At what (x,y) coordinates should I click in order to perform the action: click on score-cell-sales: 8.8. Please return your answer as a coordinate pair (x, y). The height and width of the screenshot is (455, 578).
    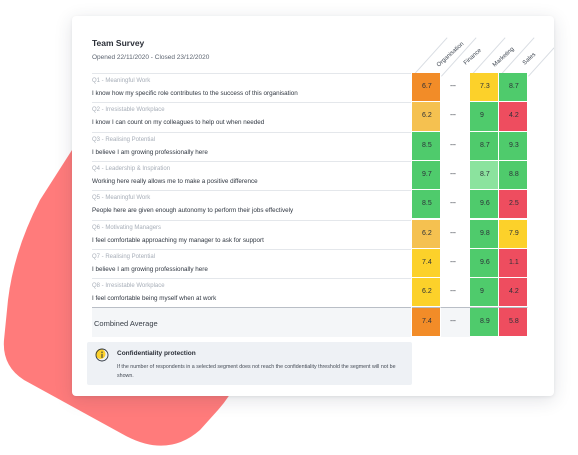
    Looking at the image, I should click on (513, 175).